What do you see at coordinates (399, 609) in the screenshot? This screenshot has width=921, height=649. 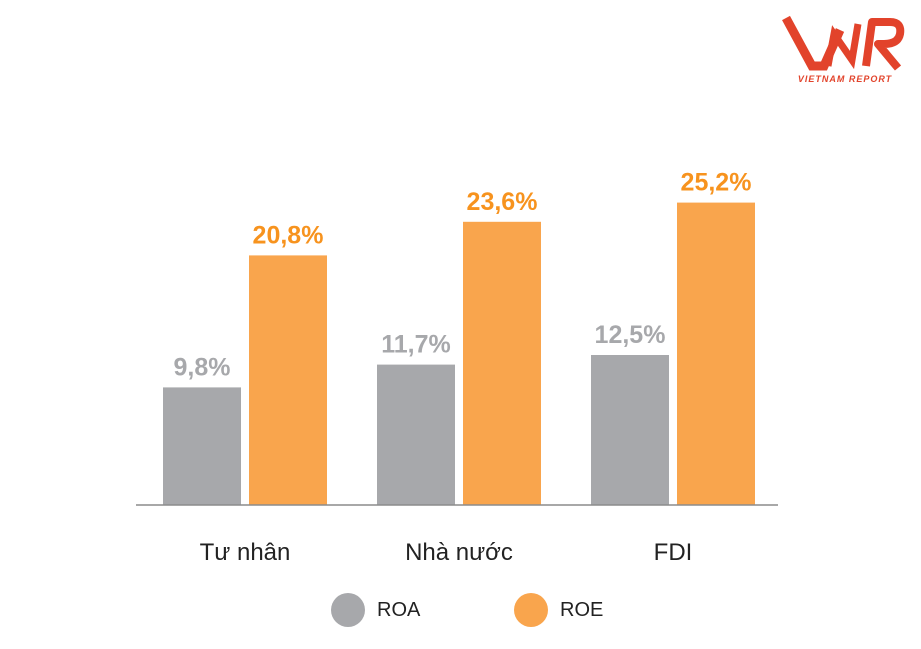 I see `legend-label-roa: ROA` at bounding box center [399, 609].